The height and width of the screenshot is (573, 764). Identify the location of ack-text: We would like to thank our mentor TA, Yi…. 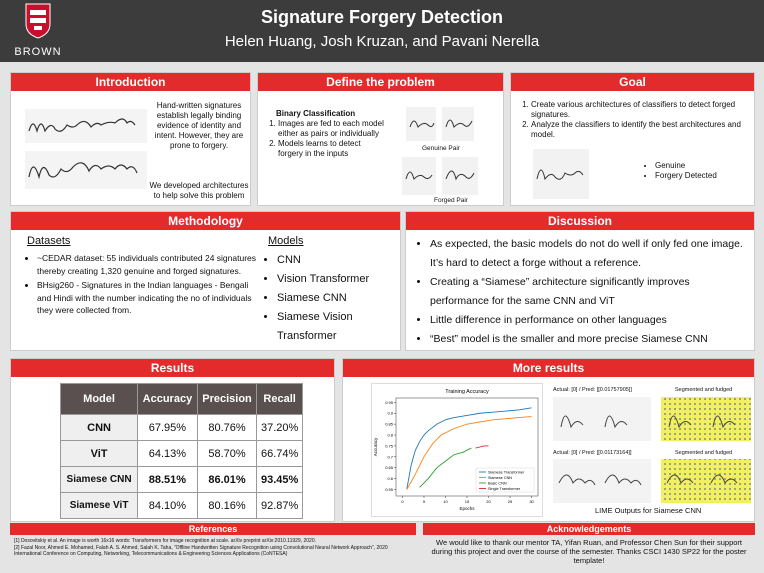
(589, 551).